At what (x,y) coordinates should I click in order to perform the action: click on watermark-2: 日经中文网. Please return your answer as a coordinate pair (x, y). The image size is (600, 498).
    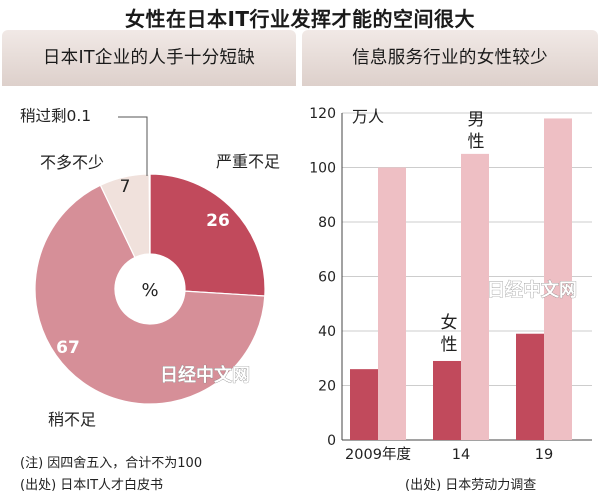
    Looking at the image, I should click on (532, 290).